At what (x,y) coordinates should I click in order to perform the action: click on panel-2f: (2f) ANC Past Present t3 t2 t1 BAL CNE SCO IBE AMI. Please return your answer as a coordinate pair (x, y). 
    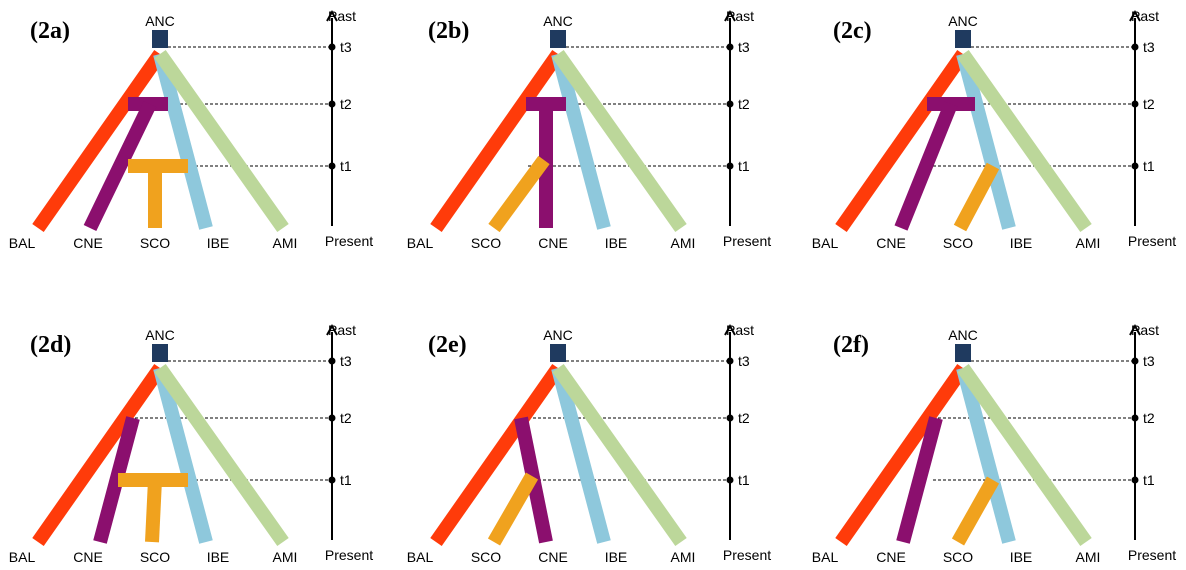
    Looking at the image, I should click on (994, 443).